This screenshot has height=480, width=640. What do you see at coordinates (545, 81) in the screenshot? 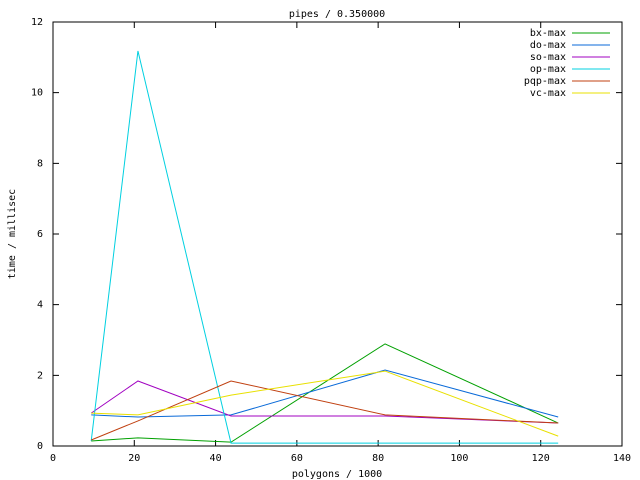
I see `legend-label: pqp-max` at bounding box center [545, 81].